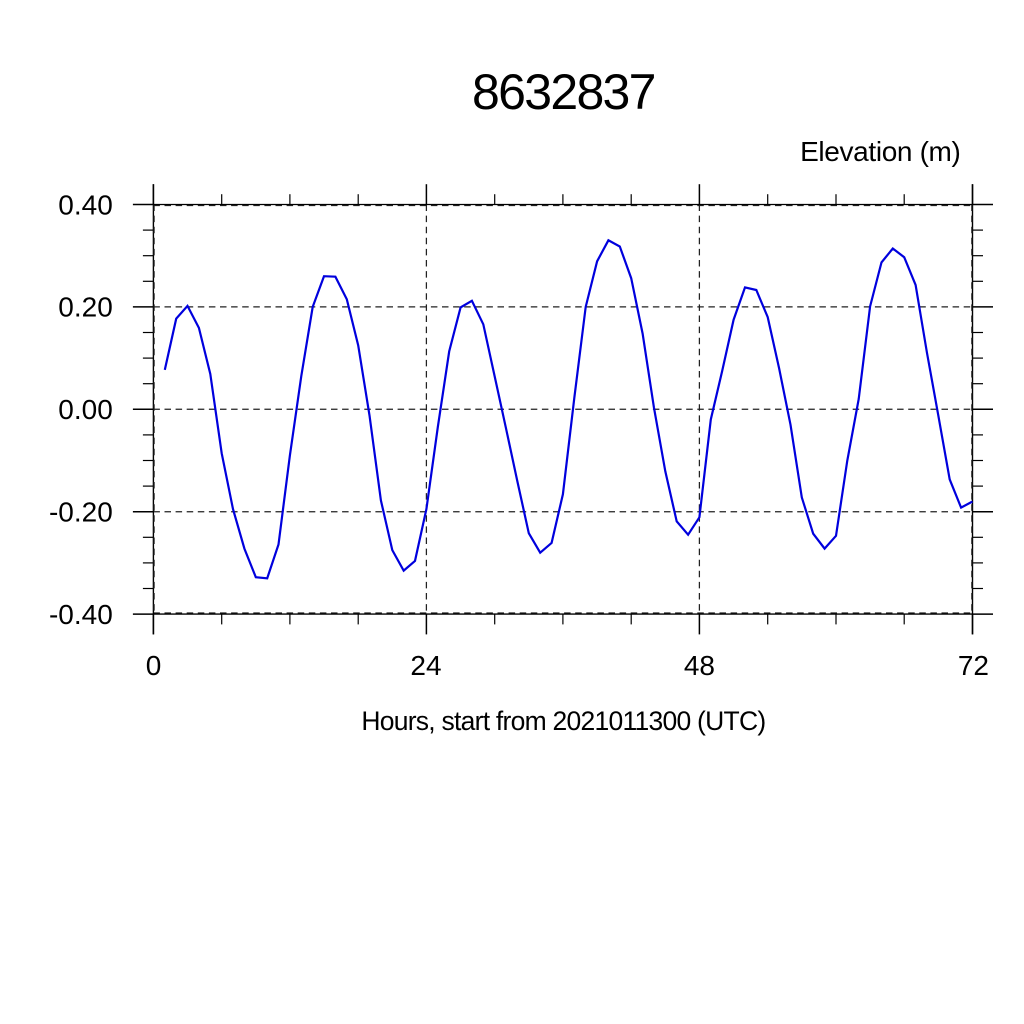 The image size is (1024, 1024). What do you see at coordinates (85, 409) in the screenshot?
I see `svg-text: 0.00` at bounding box center [85, 409].